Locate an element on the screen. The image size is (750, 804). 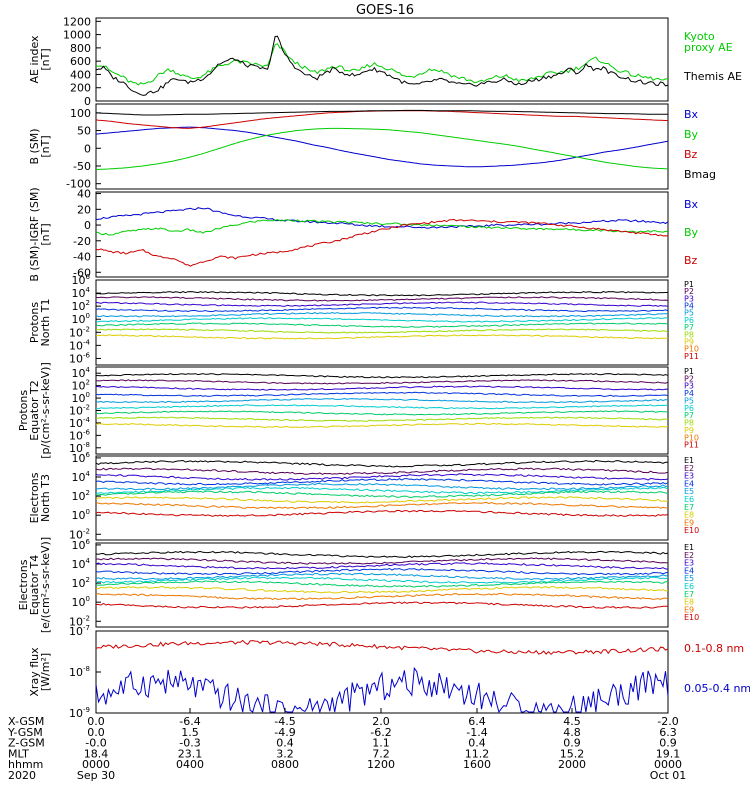
y-tick-label: 100 is located at coordinates (80, 113).